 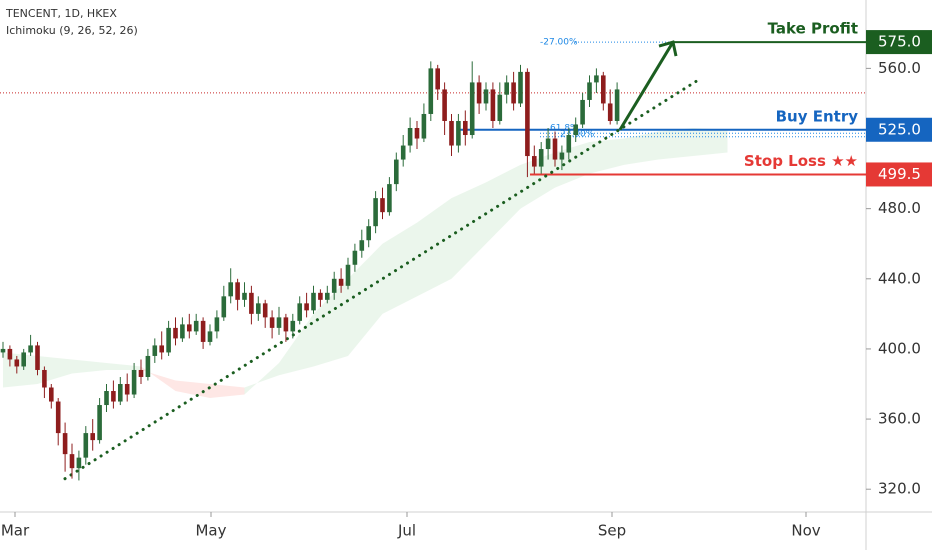 What do you see at coordinates (801, 161) in the screenshot?
I see `level-label: Stop Loss ★★` at bounding box center [801, 161].